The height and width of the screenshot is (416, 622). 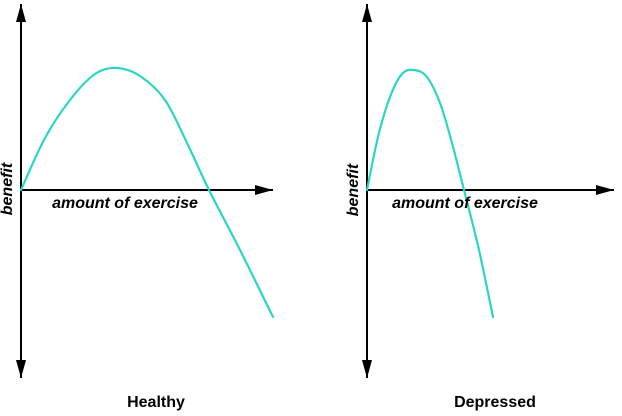 I want to click on depressed-caption: Depressed, so click(x=495, y=402).